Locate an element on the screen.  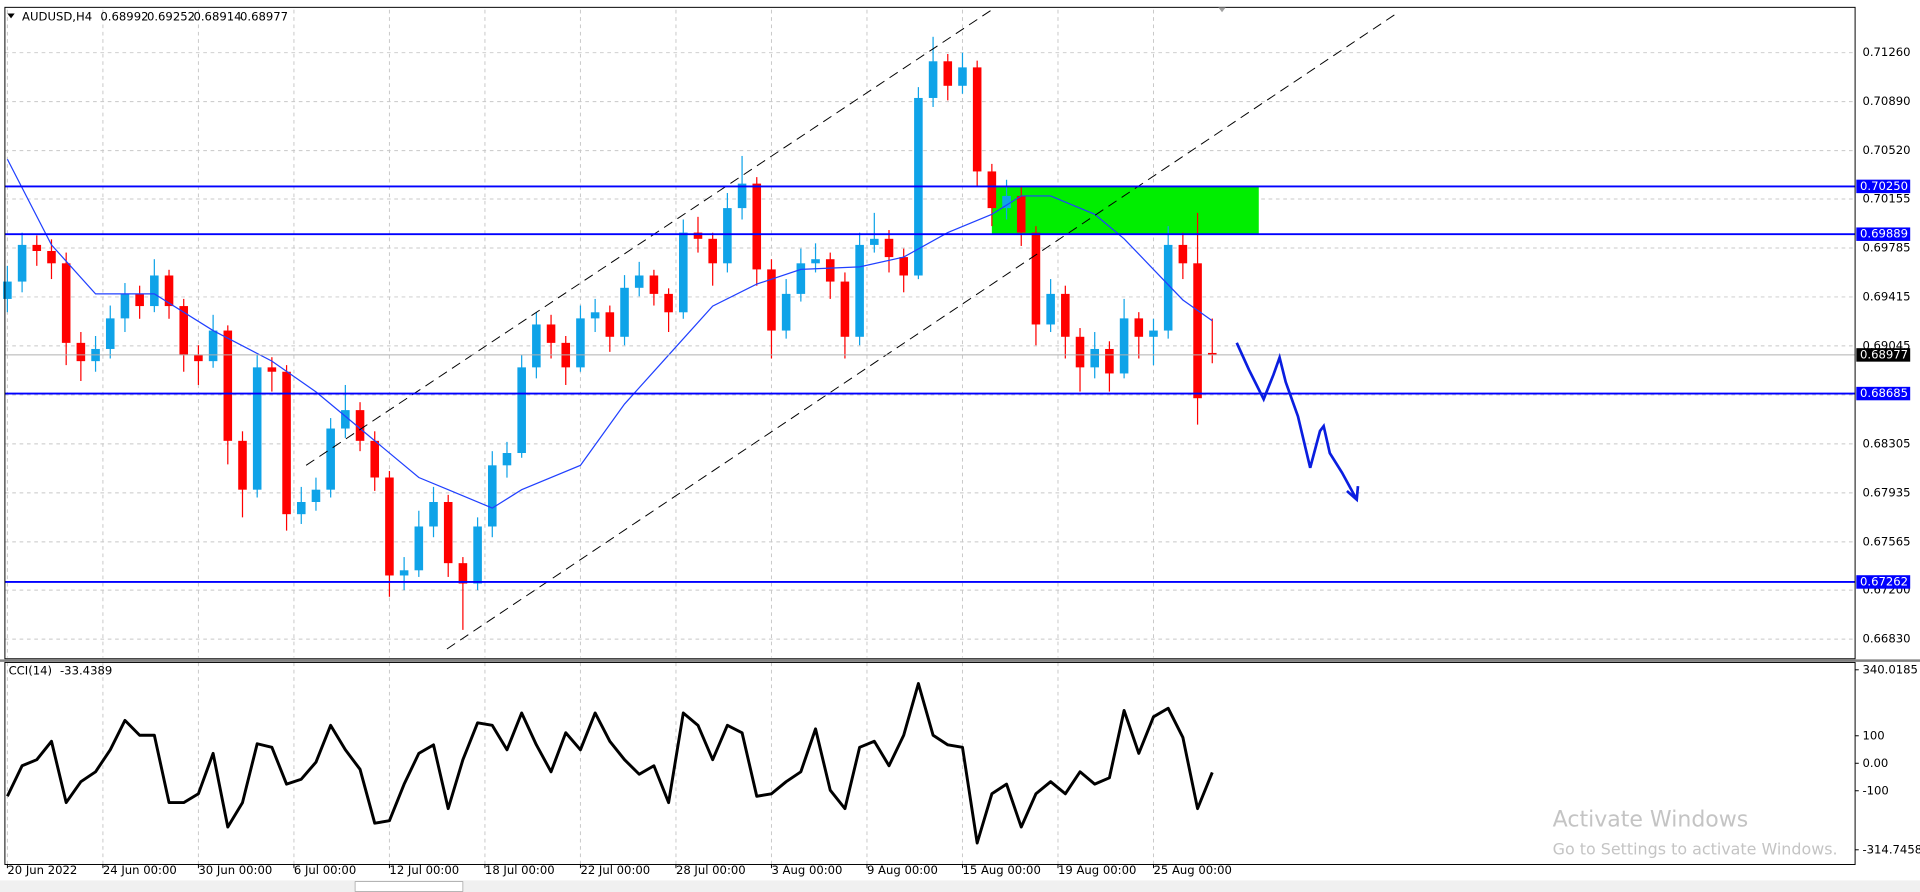
x-tick-label: 6 Jul 00:00 is located at coordinates (325, 870).